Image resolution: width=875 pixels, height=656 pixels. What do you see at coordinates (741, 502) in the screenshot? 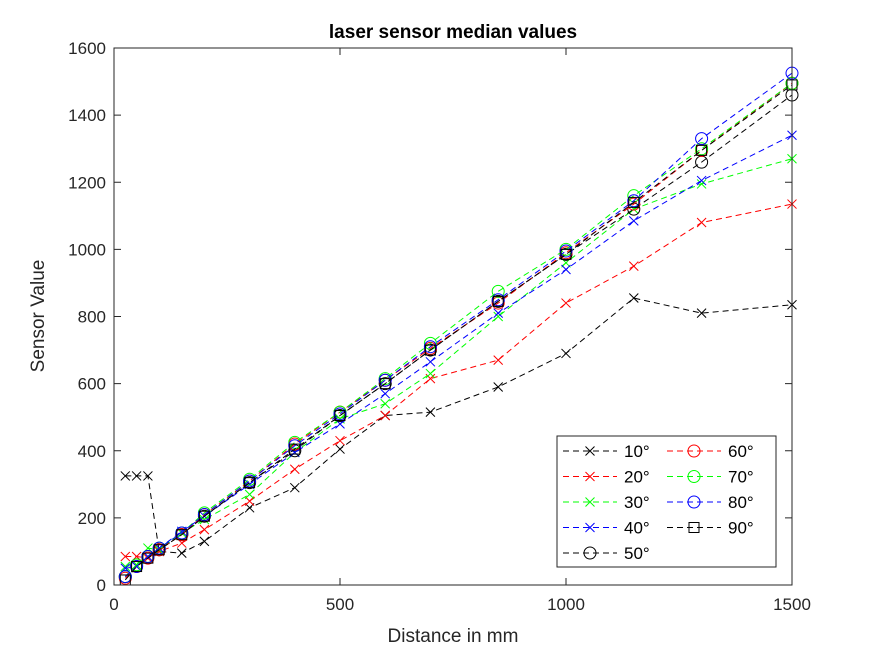
I see `legend-label: 80°` at bounding box center [741, 502].